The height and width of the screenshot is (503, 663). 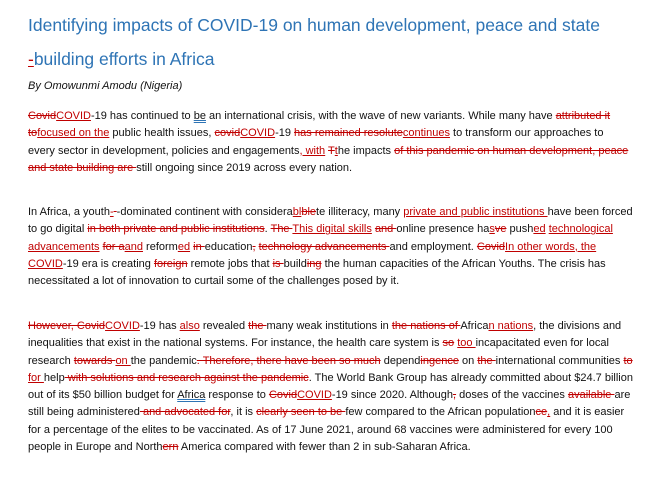 What do you see at coordinates (230, 263) in the screenshot?
I see `text-run: remote jobs that` at bounding box center [230, 263].